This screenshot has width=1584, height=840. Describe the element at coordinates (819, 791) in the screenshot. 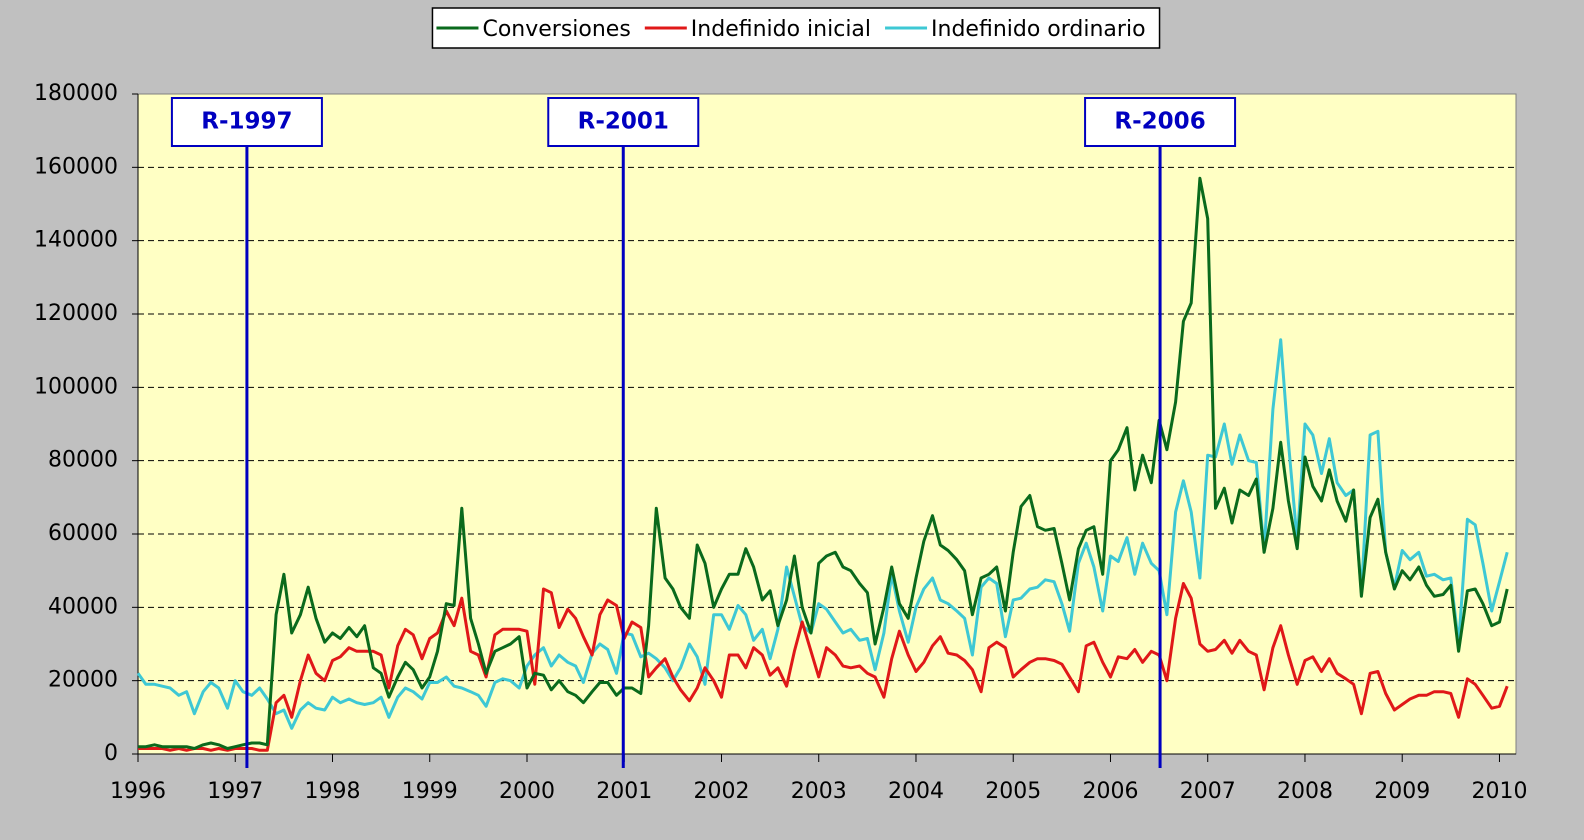

I see `x-tick-label: 2003` at that location.